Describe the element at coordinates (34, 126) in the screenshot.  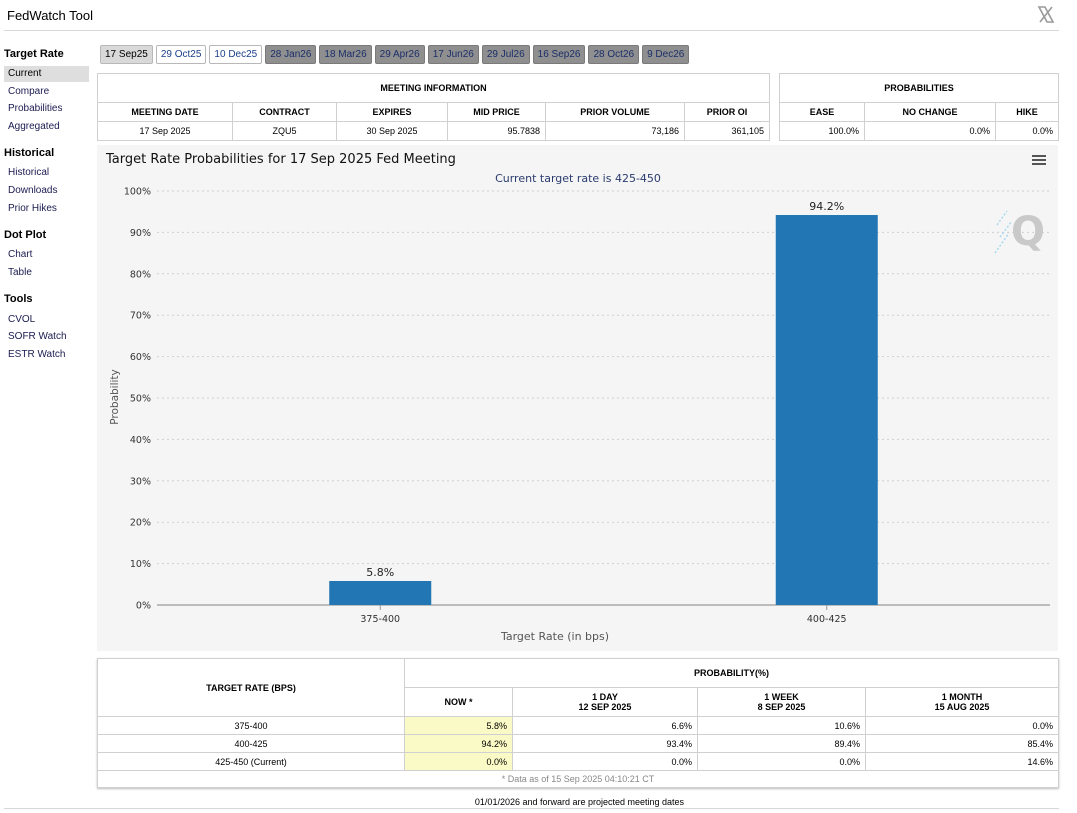
I see `sidebar-item-aggregated: Aggregated` at that location.